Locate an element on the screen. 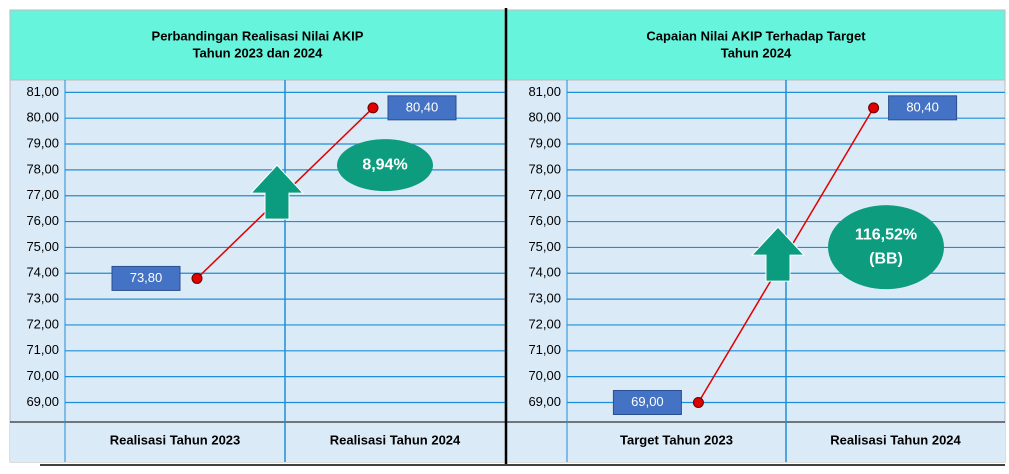 This screenshot has height=474, width=1009. value-label: 73,80 is located at coordinates (146, 277).